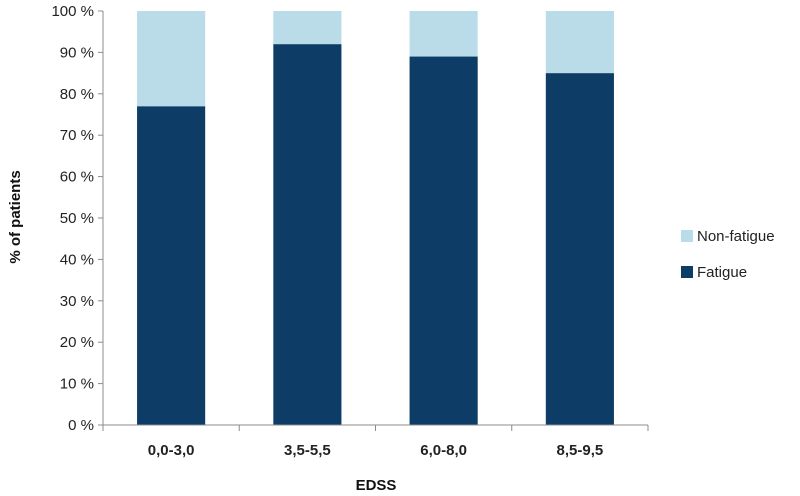  What do you see at coordinates (736, 236) in the screenshot?
I see `legend-label-non-fatigue: Non-fatigue` at bounding box center [736, 236].